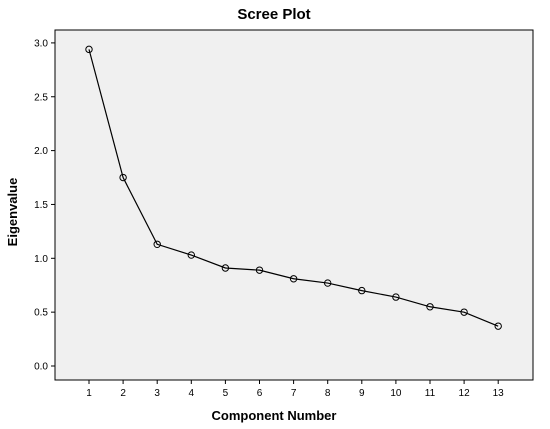 The width and height of the screenshot is (550, 429). I want to click on y-axis: 0.0 0.5 1.0 1.5 2.0 2.5 3.0, so click(44, 205).